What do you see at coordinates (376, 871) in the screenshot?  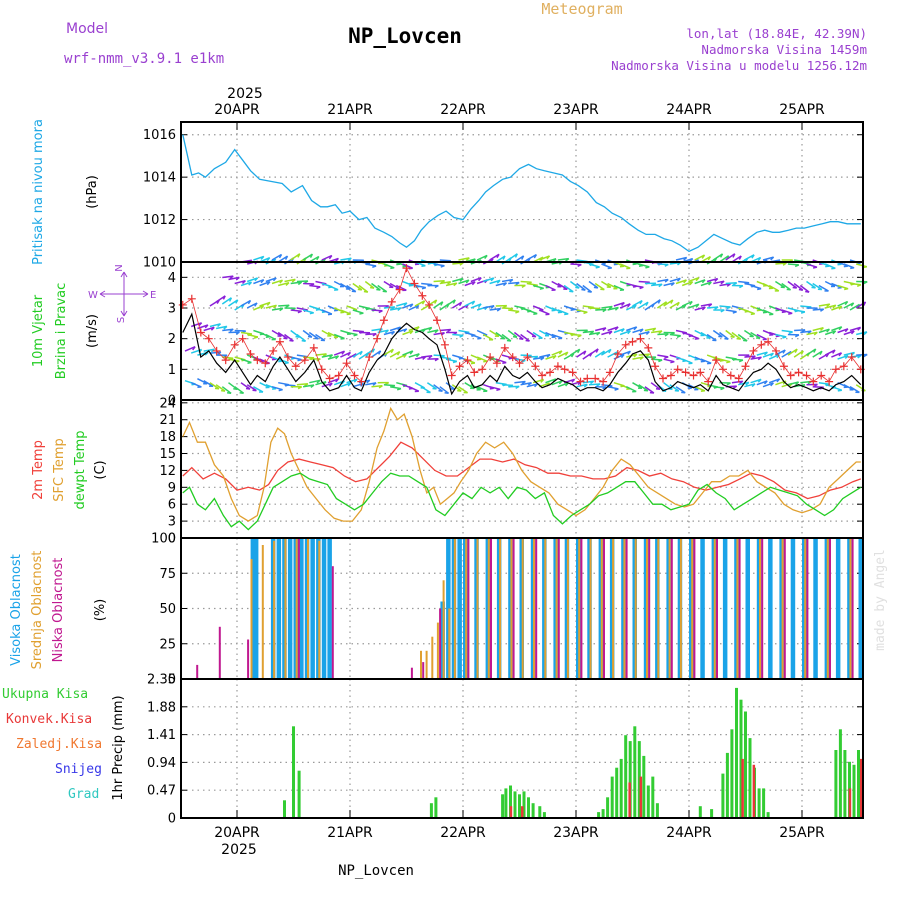 I see `footer-station: NP_Lovcen` at bounding box center [376, 871].